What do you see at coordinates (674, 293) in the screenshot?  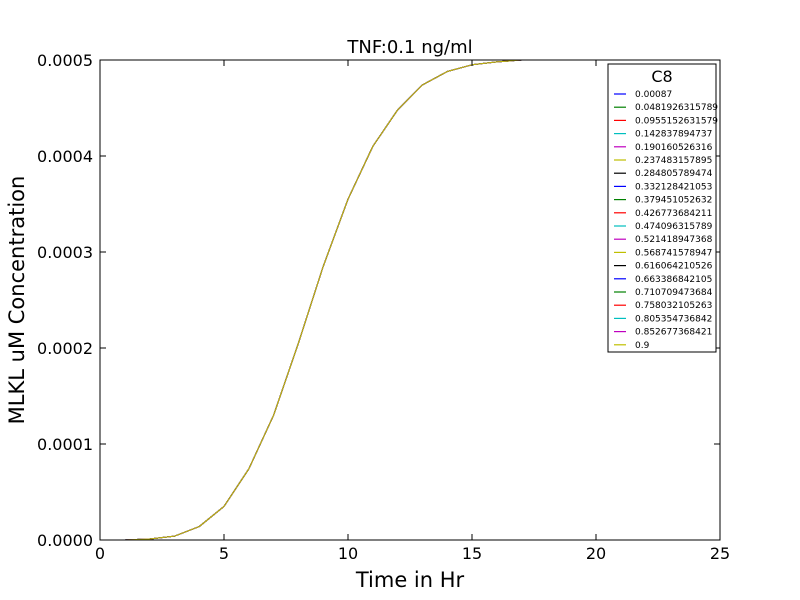 I see `legend-label: 0.710709473684` at bounding box center [674, 293].